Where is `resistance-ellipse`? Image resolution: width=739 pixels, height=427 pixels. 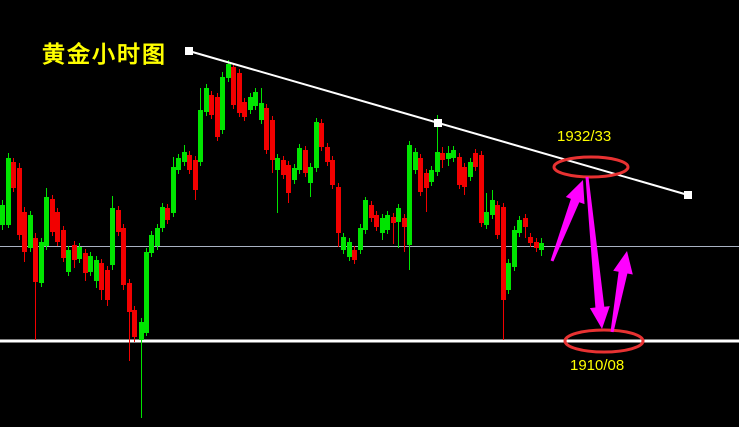 resistance-ellipse is located at coordinates (591, 167).